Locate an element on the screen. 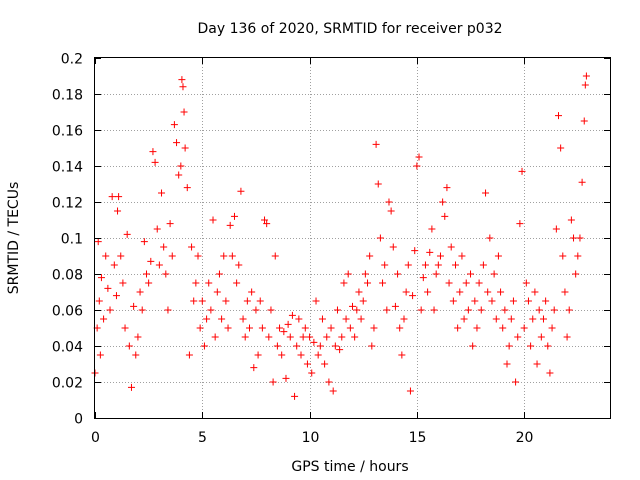 Image resolution: width=640 pixels, height=480 pixels. x-tick-label: 15 is located at coordinates (418, 438).